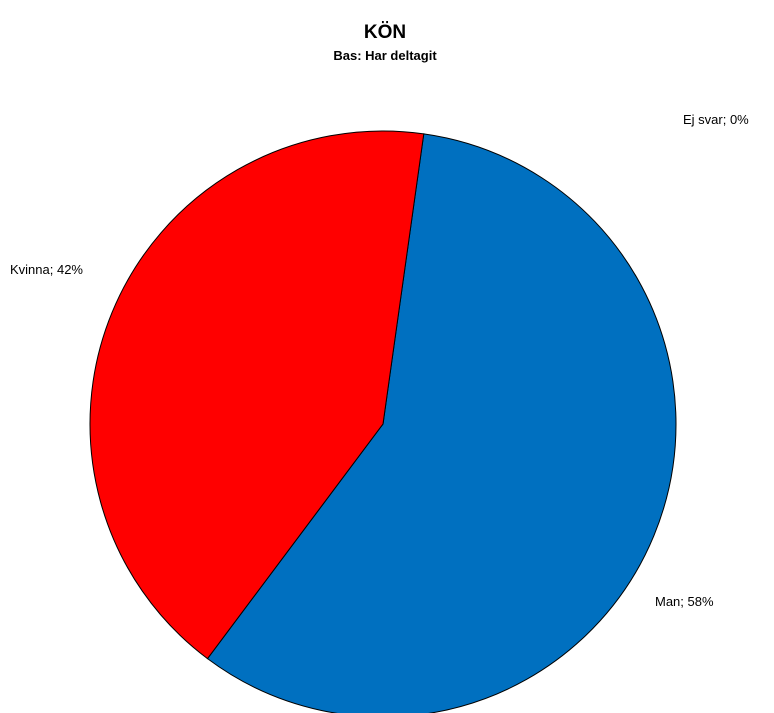 Image resolution: width=774 pixels, height=713 pixels. Describe the element at coordinates (684, 601) in the screenshot. I see `data-label-man: Man; 58%` at that location.